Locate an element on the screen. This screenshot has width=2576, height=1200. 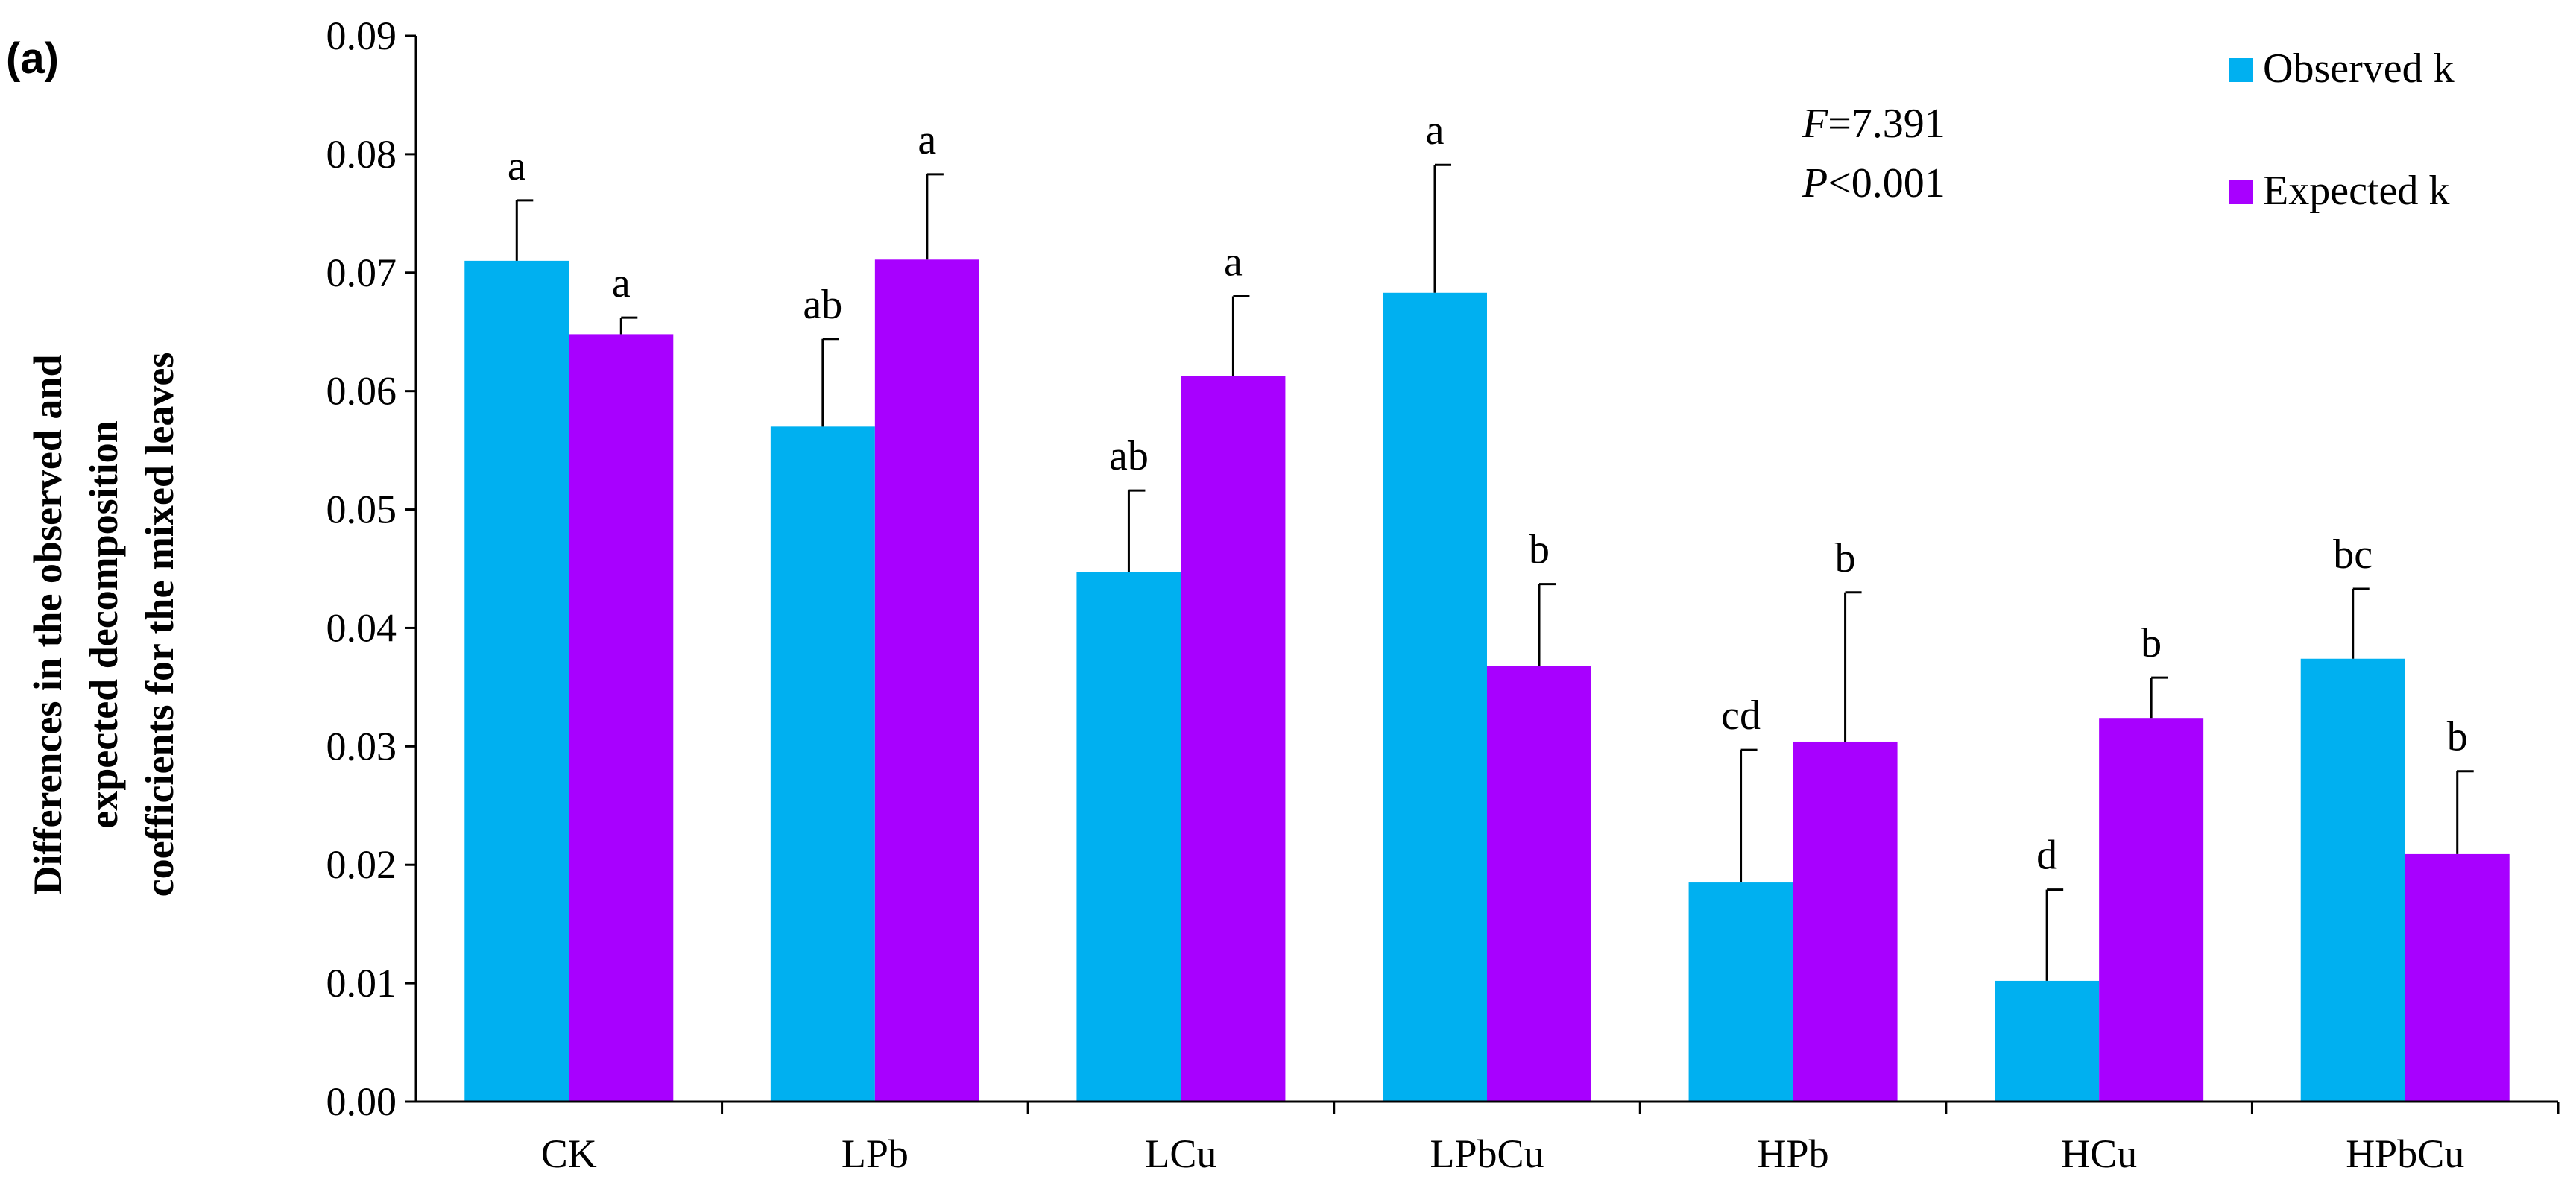
f-statistic: F=7.391 is located at coordinates (1873, 124).